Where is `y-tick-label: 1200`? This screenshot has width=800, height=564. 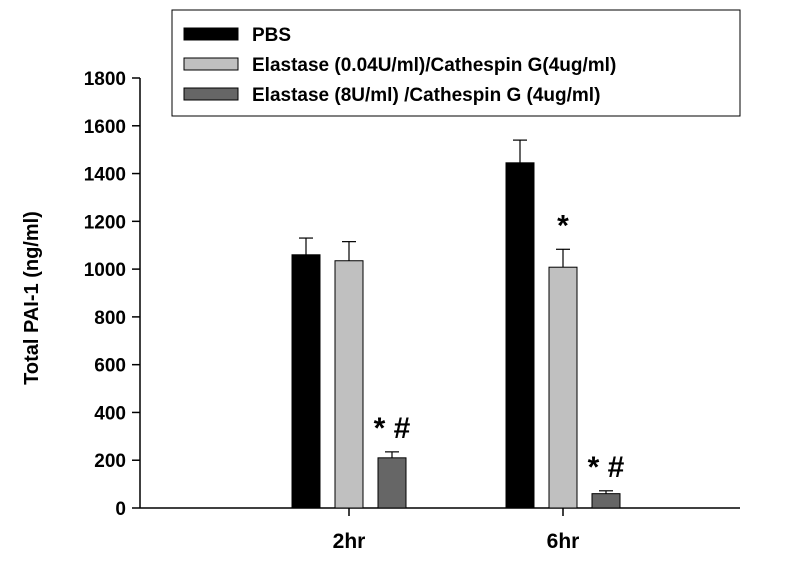 y-tick-label: 1200 is located at coordinates (105, 222).